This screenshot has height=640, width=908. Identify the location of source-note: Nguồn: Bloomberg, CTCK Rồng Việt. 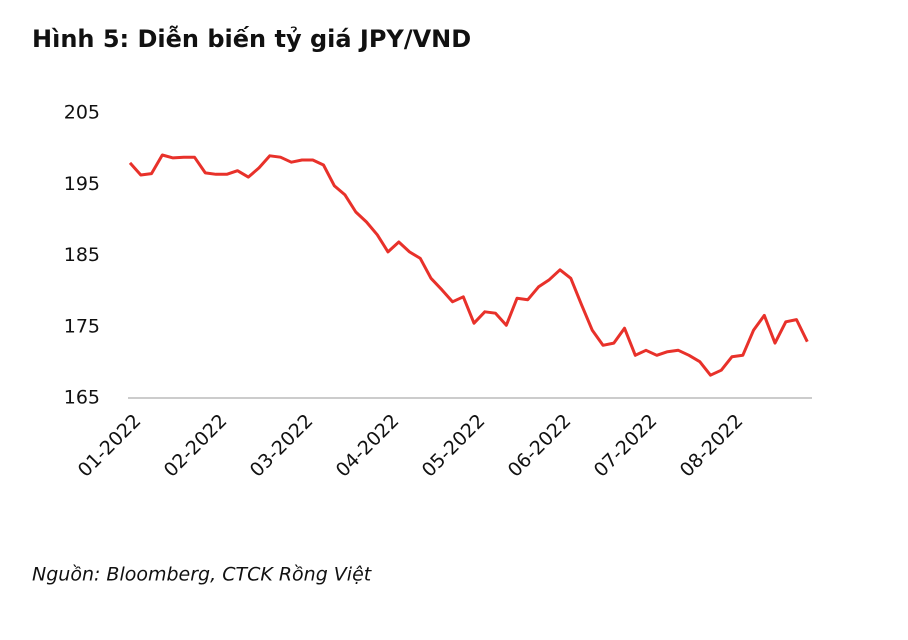
(202, 575).